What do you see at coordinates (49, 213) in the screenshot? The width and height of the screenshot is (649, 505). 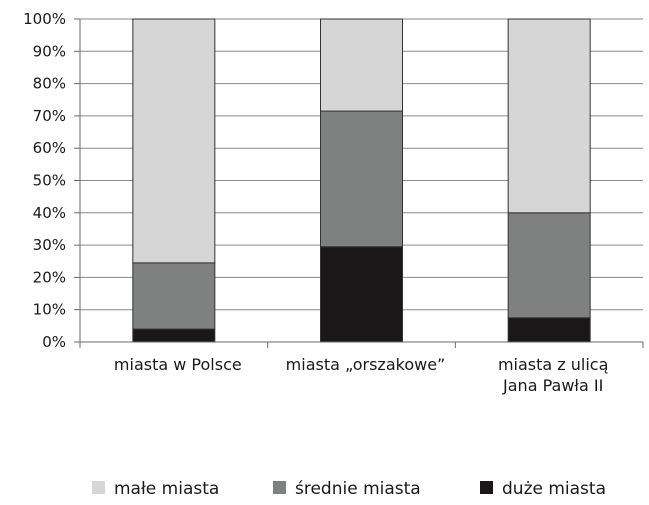 I see `y-tick-label: 40%` at bounding box center [49, 213].